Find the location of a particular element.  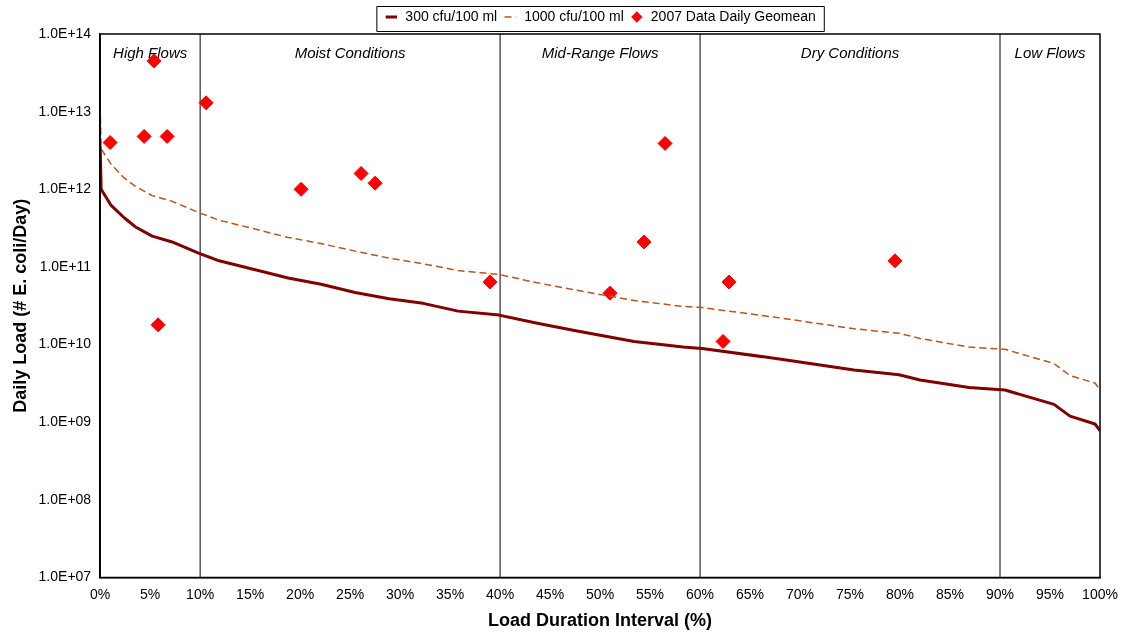

x-tick-label: 25% is located at coordinates (350, 593).